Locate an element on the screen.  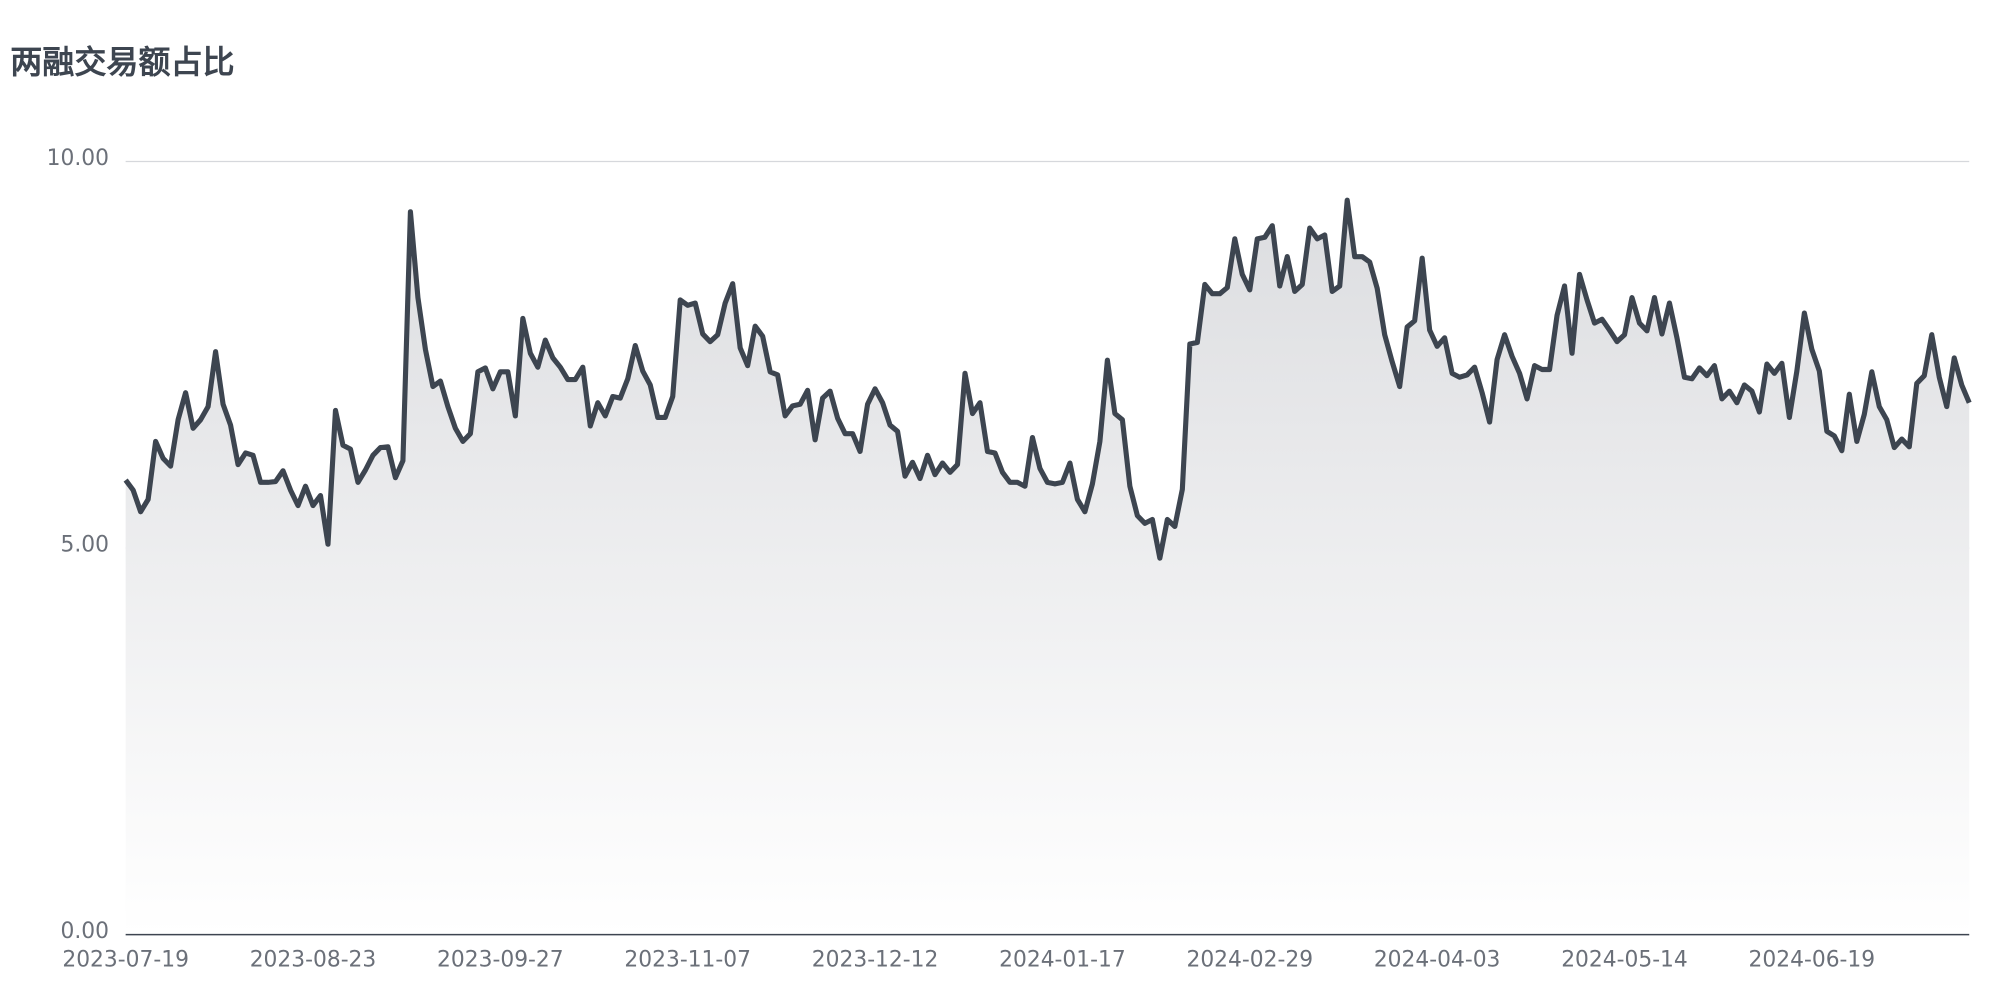
x-tick-label: 2024-05-14 is located at coordinates (1624, 959).